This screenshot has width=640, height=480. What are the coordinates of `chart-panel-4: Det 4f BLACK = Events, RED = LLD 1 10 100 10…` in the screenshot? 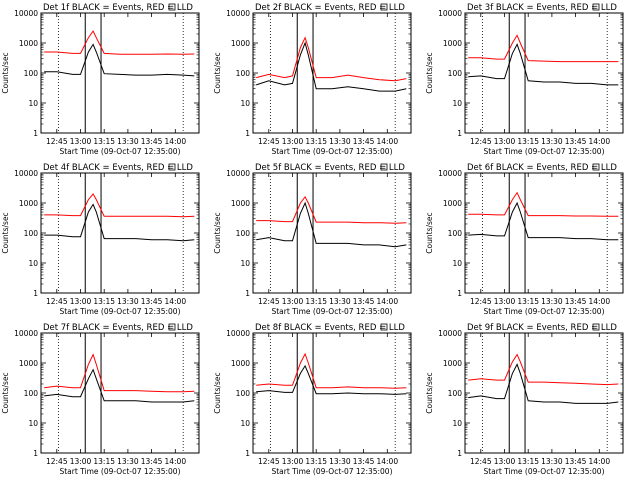 It's located at (100, 239).